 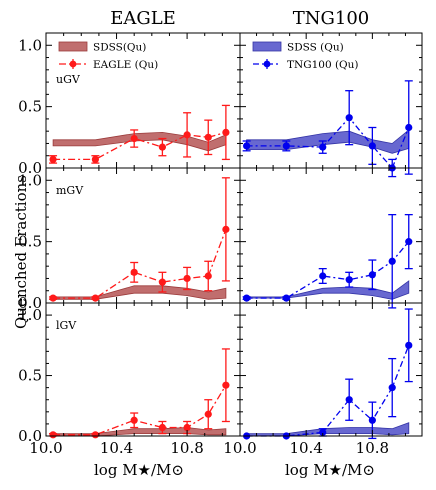 What do you see at coordinates (70, 190) in the screenshot?
I see `row-label: mGV` at bounding box center [70, 190].